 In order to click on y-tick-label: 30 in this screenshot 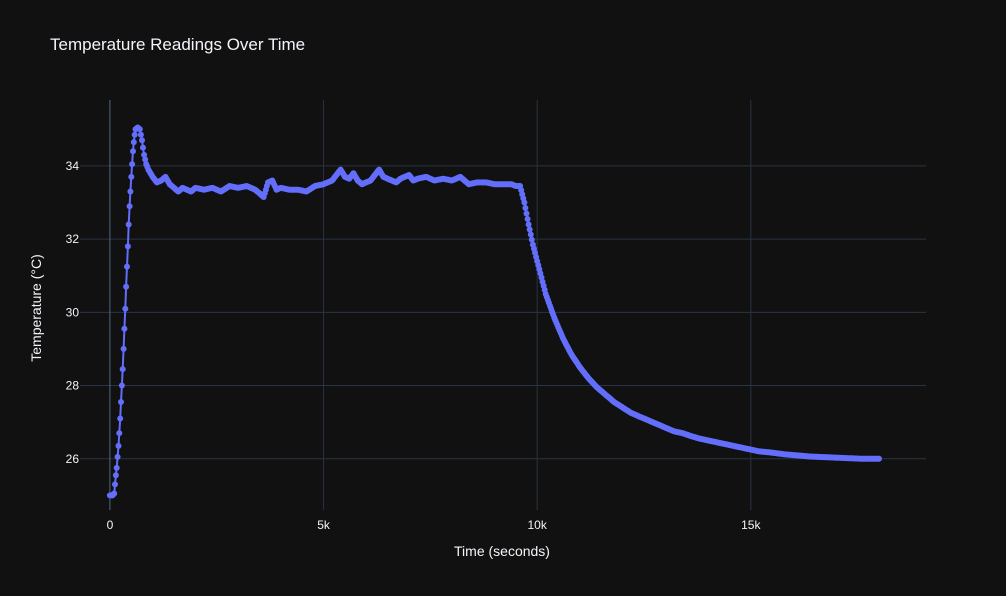, I will do `click(73, 312)`.